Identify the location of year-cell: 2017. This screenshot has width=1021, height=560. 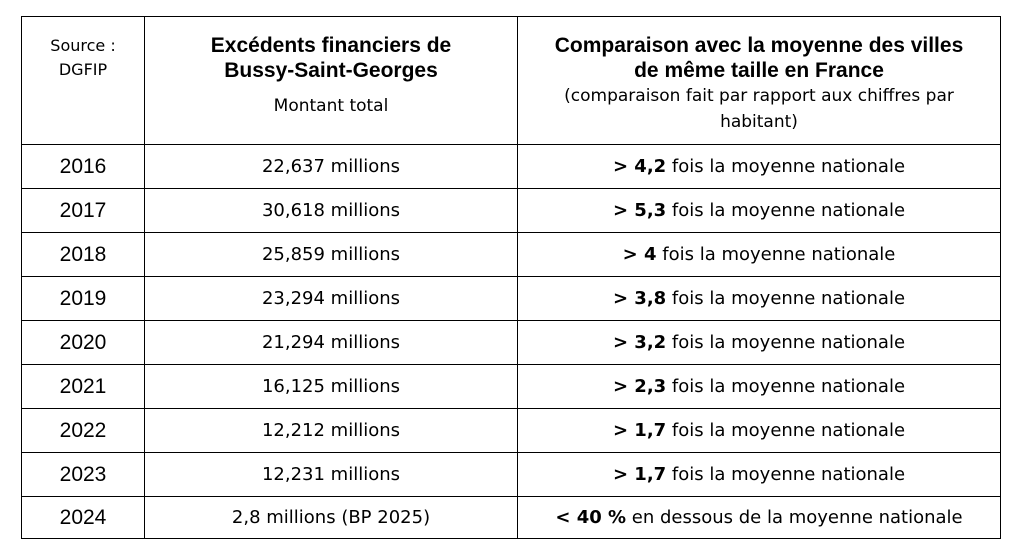
(83, 210).